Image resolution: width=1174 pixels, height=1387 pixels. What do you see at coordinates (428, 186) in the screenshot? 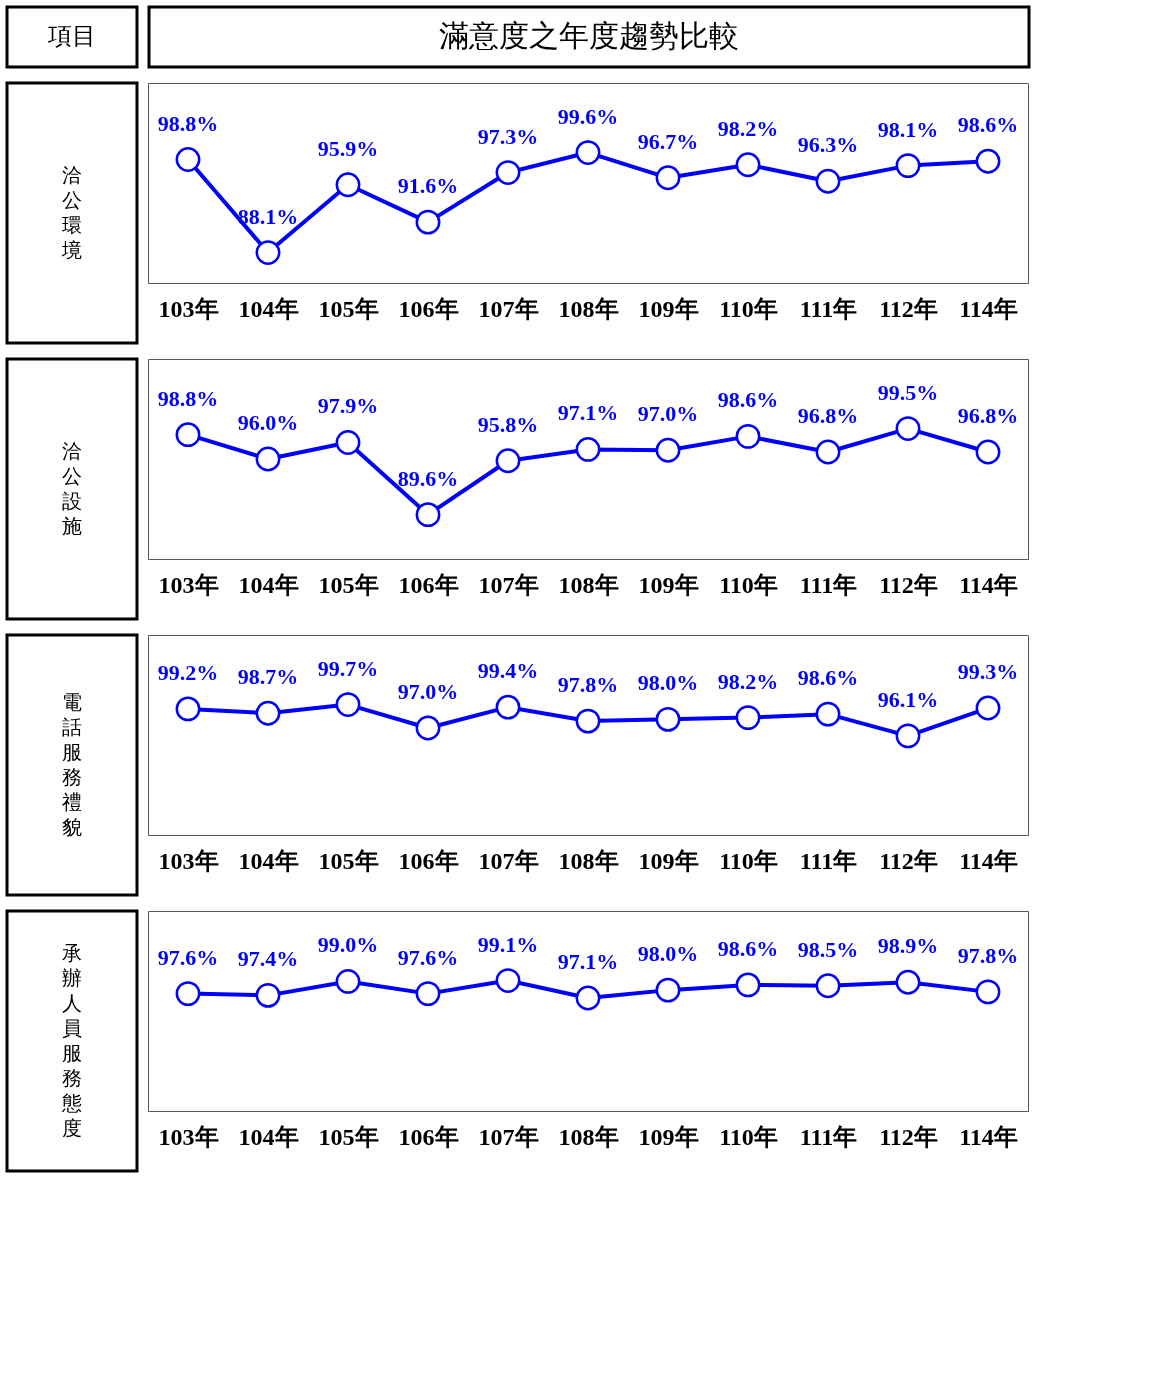
I see `data-label: 91.6%` at bounding box center [428, 186].